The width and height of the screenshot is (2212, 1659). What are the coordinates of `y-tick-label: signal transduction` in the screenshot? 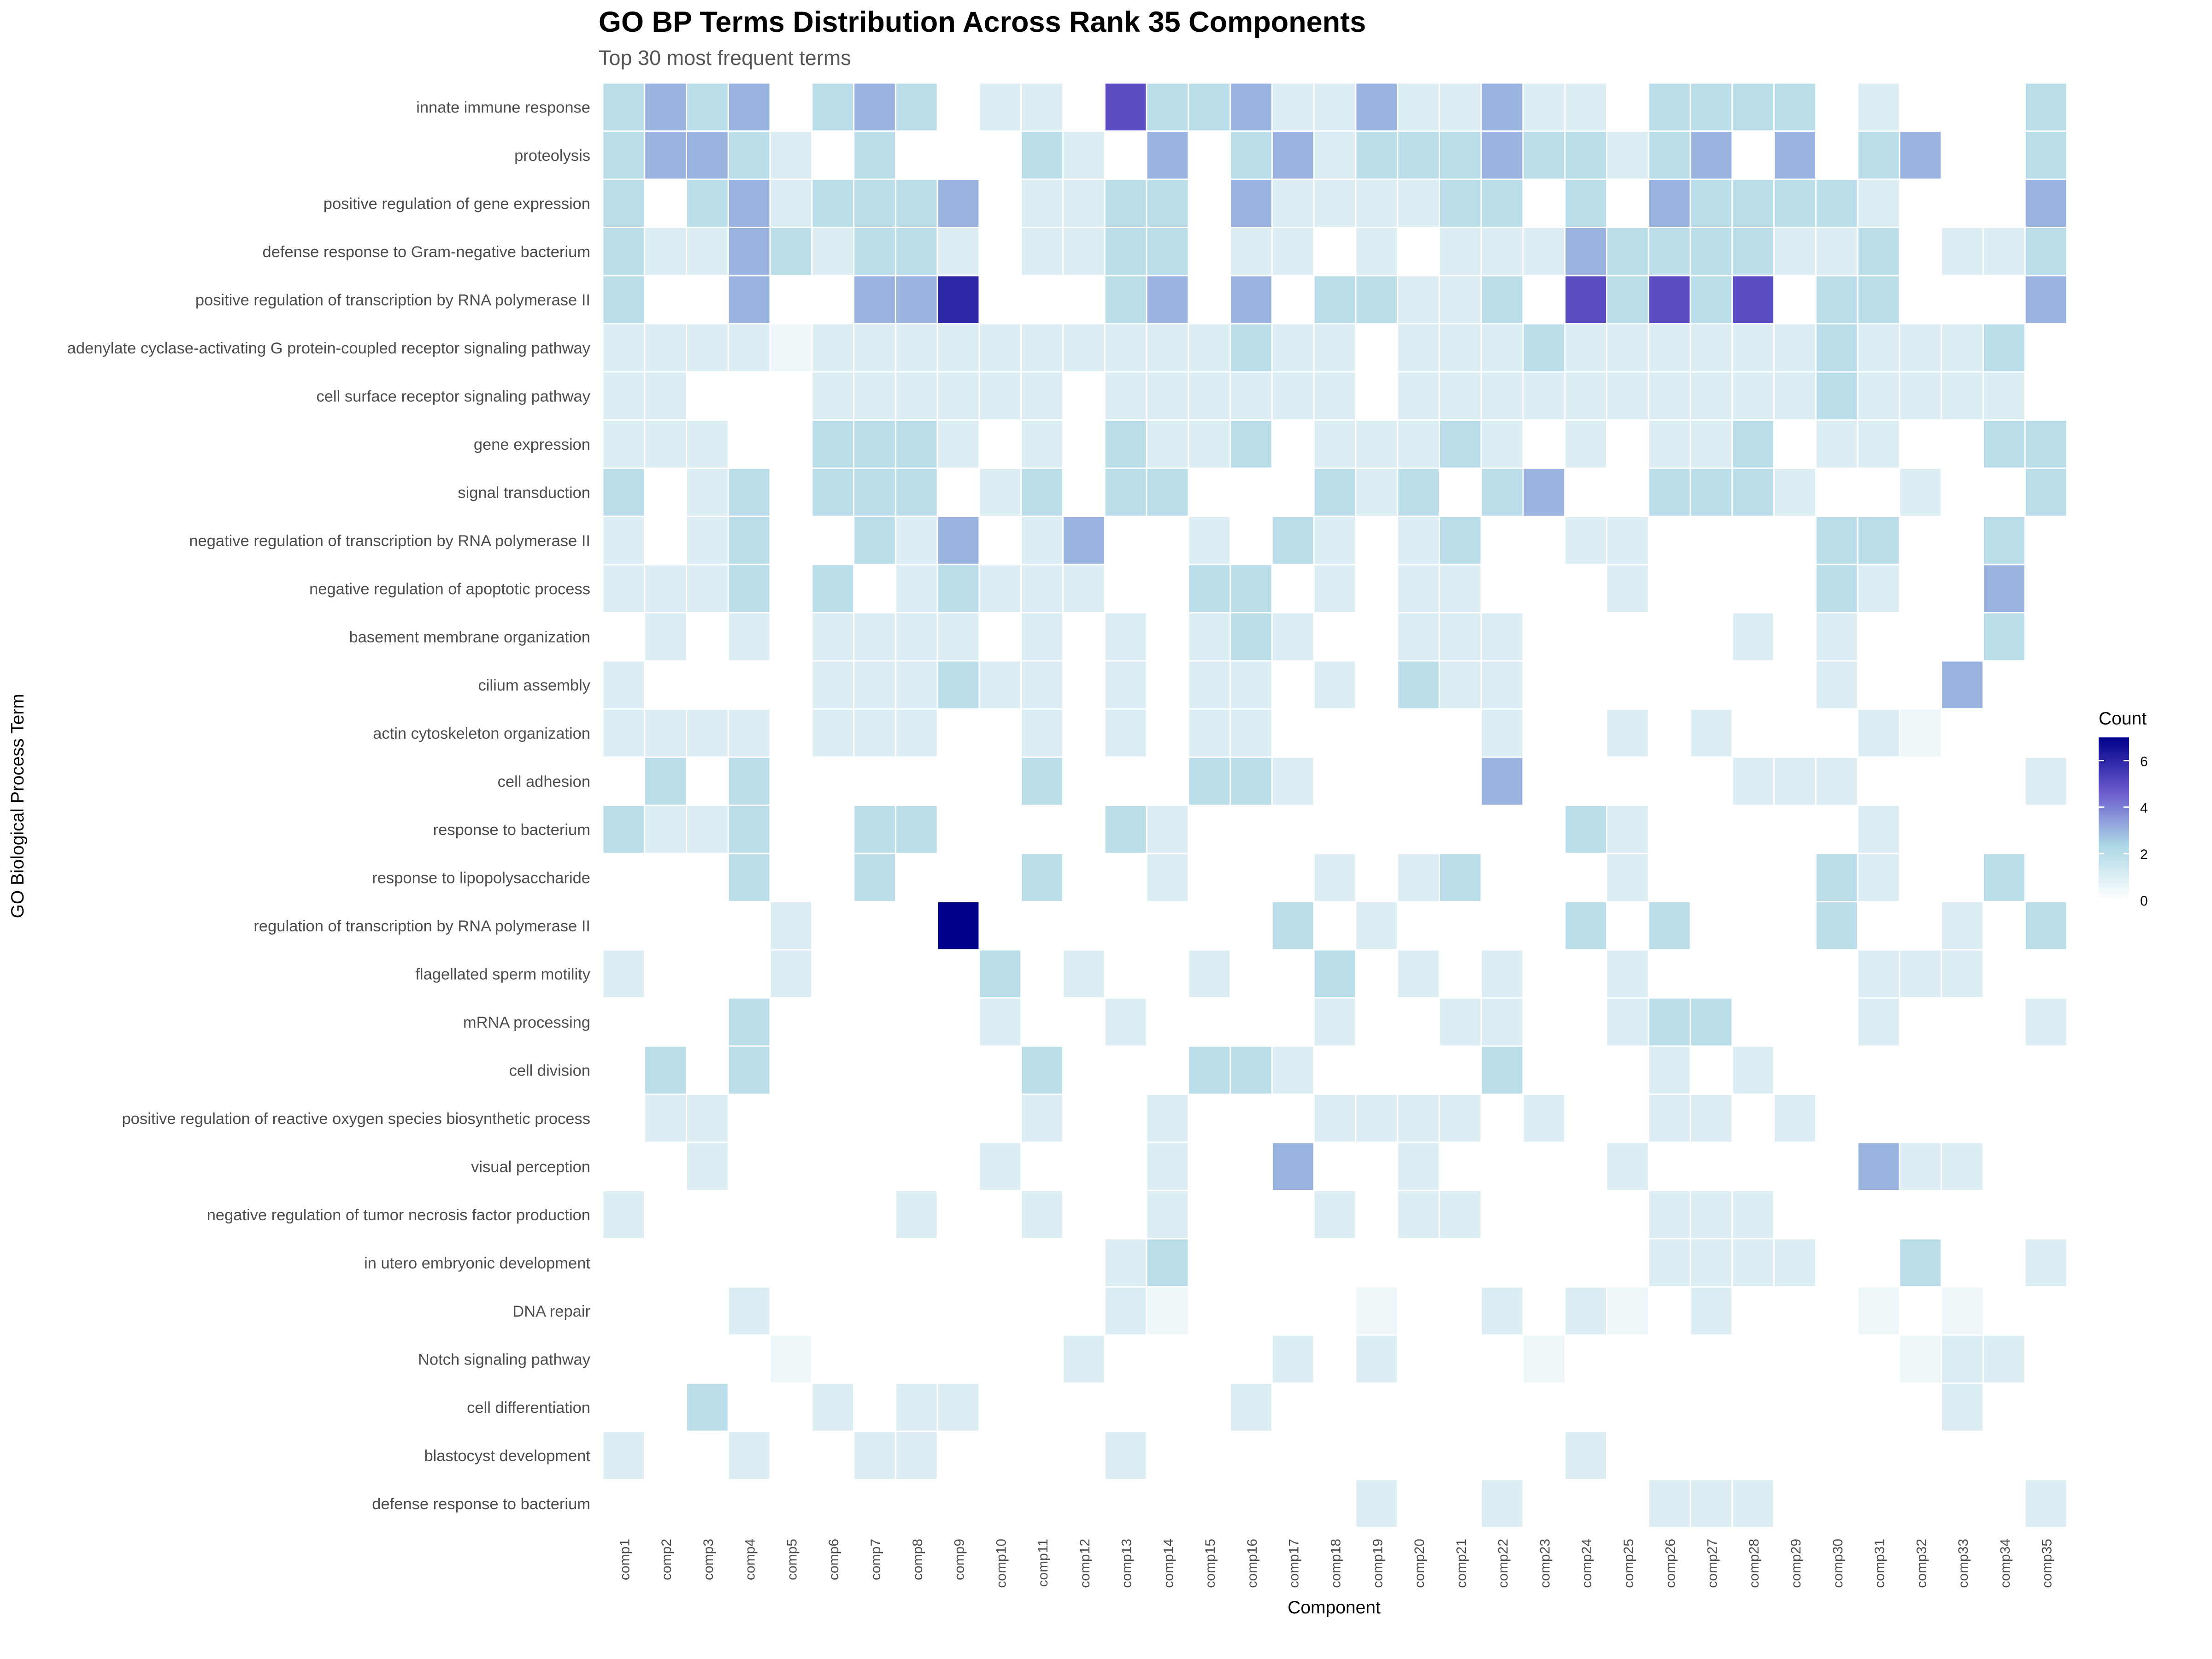 It's located at (524, 492).